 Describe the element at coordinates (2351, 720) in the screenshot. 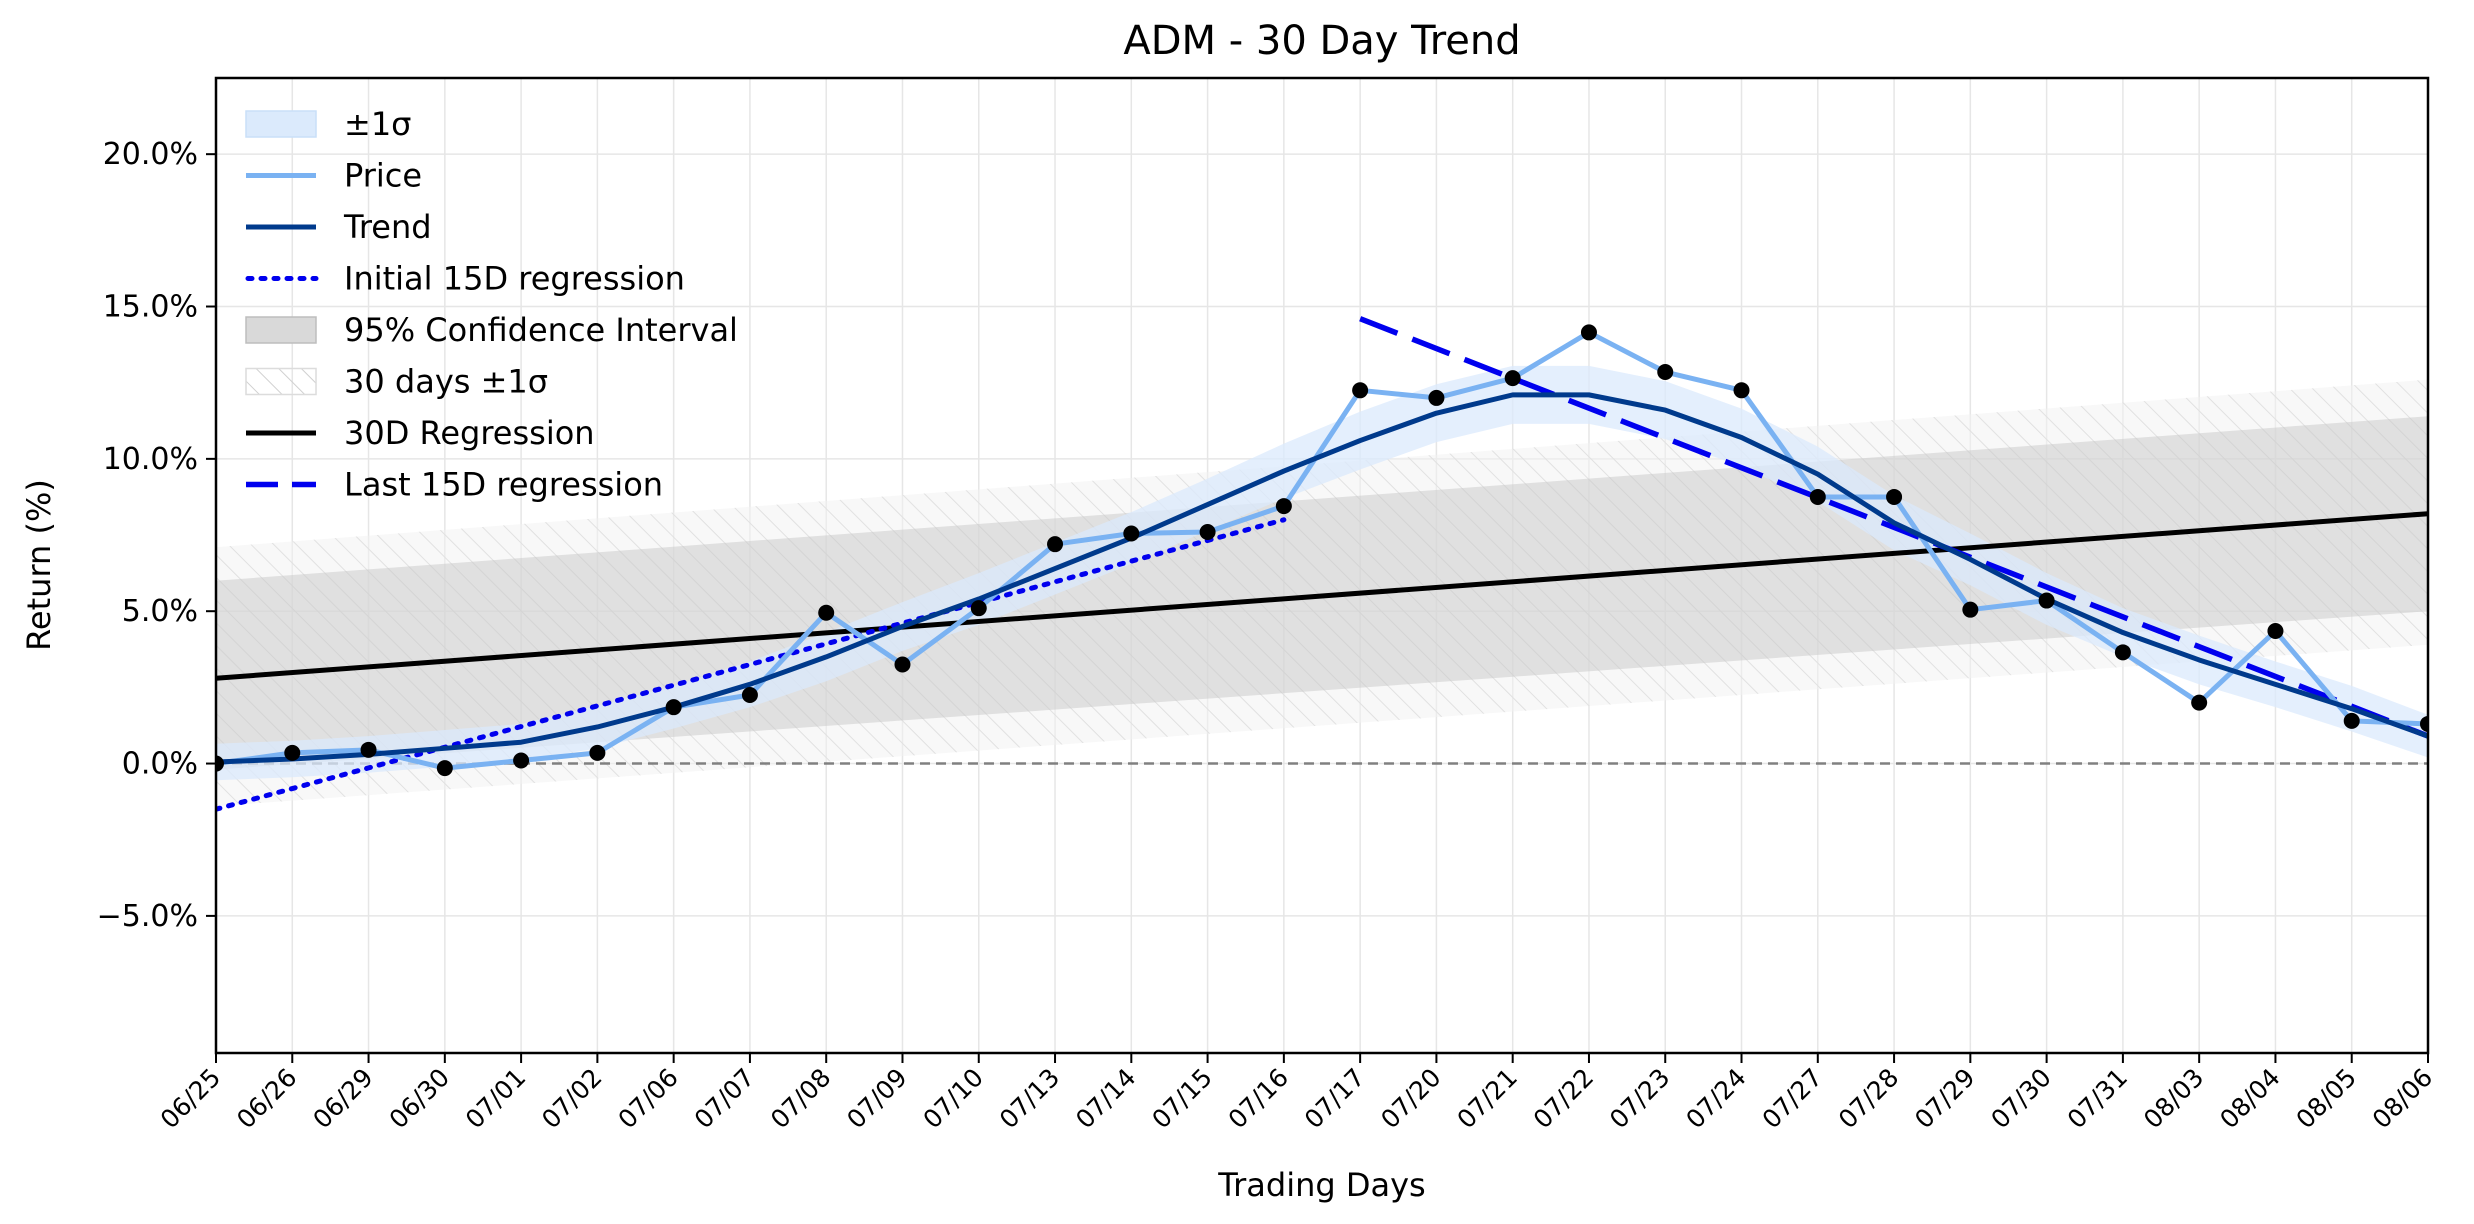

I see `price-point-08/05` at that location.